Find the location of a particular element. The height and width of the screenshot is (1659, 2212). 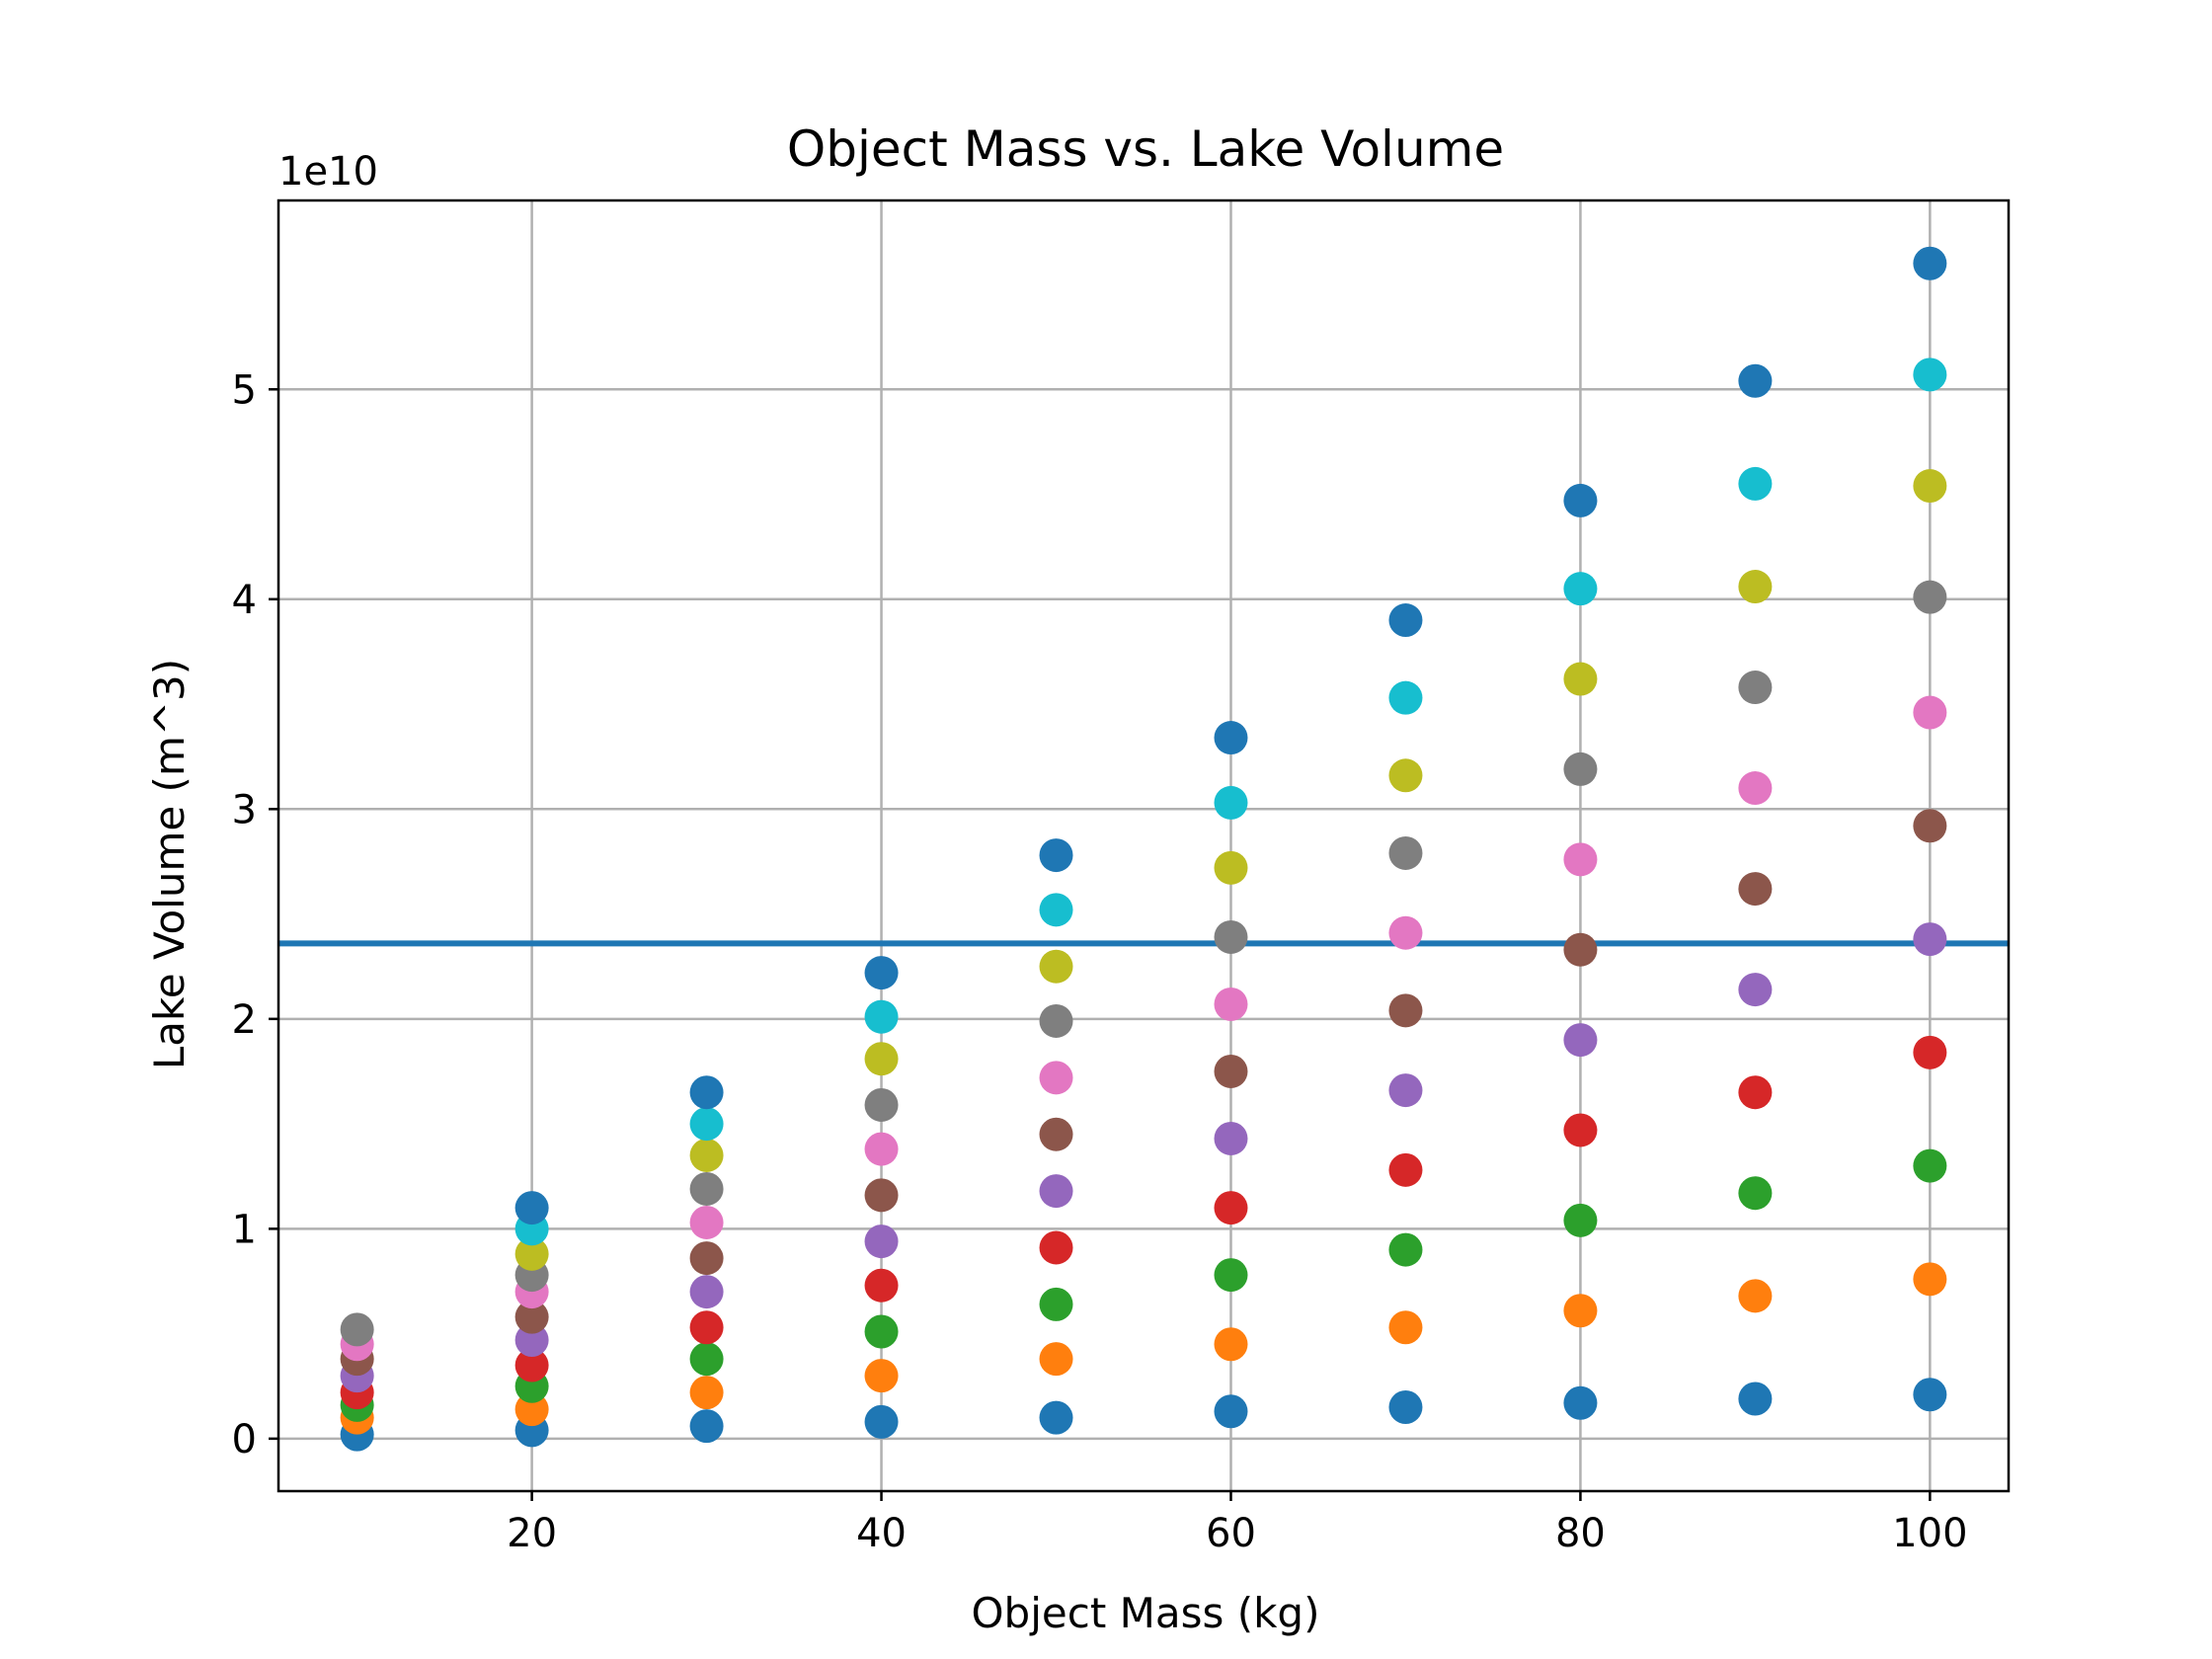

y-tick-label: 2 is located at coordinates (245, 1020).